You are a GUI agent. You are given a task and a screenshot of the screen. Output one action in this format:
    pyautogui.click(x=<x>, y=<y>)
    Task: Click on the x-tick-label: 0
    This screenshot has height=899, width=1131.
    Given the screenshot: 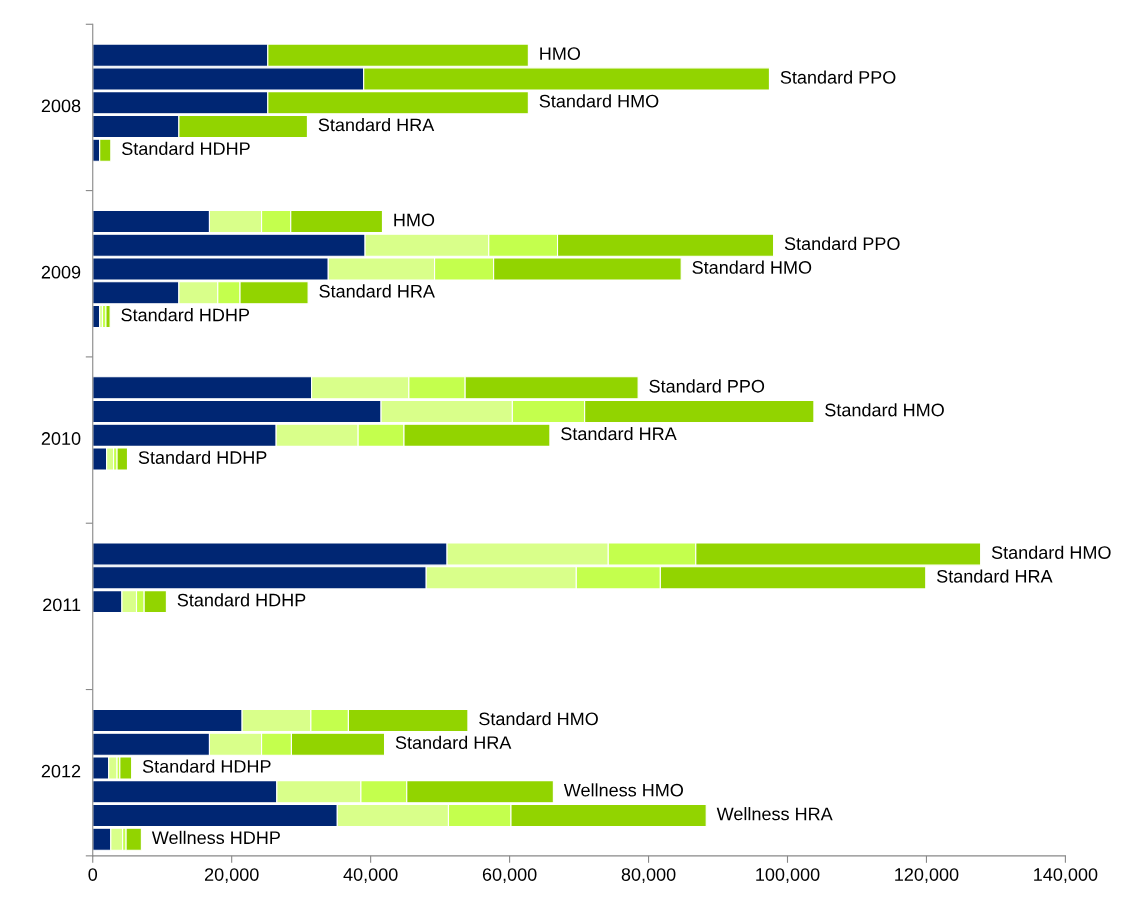 What is the action you would take?
    pyautogui.click(x=93, y=874)
    